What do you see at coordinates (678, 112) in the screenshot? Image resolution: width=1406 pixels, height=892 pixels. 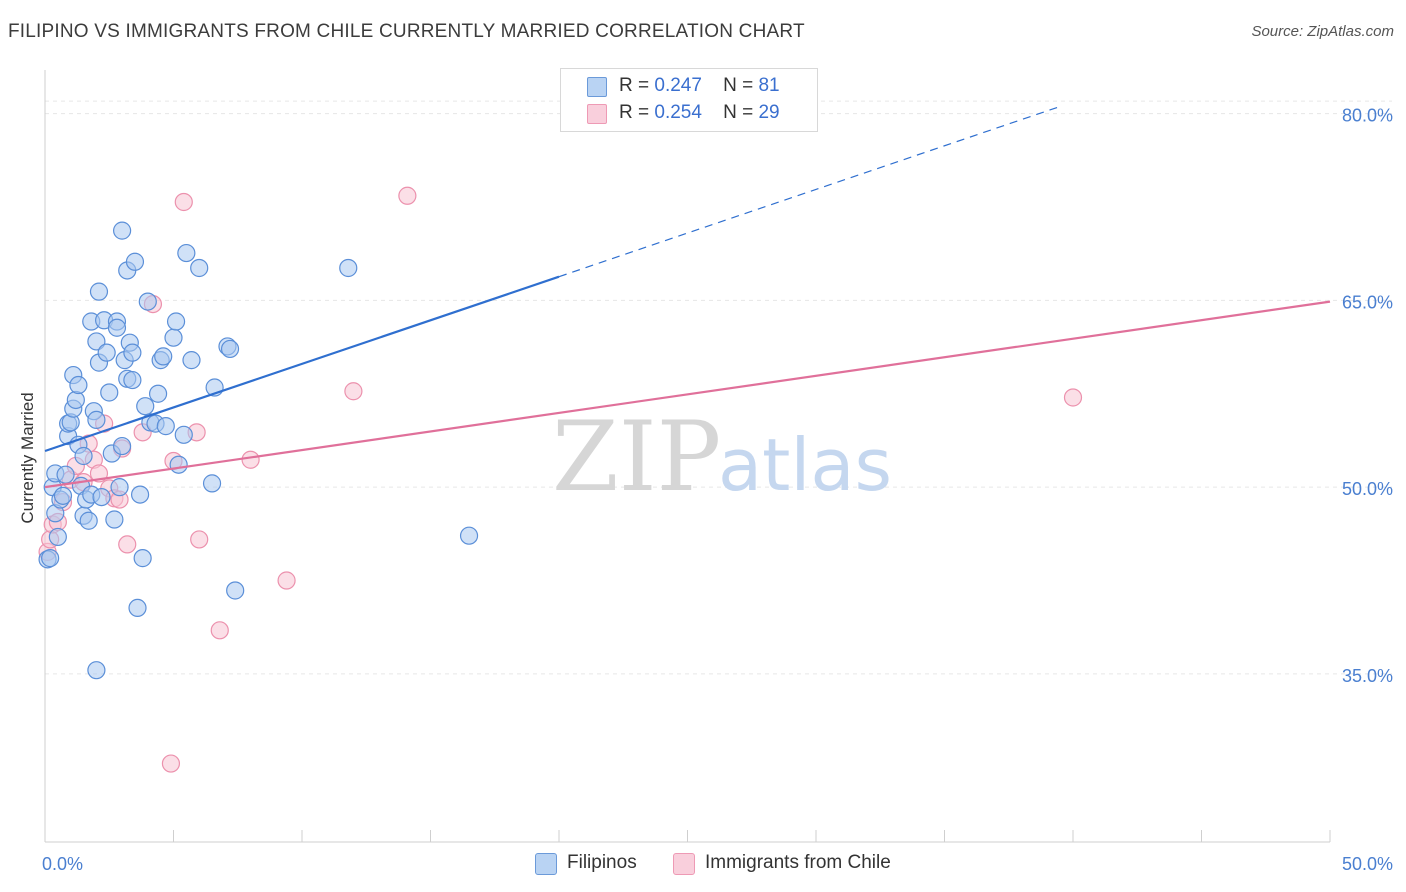 I see `r-value: 0.254` at bounding box center [678, 112].